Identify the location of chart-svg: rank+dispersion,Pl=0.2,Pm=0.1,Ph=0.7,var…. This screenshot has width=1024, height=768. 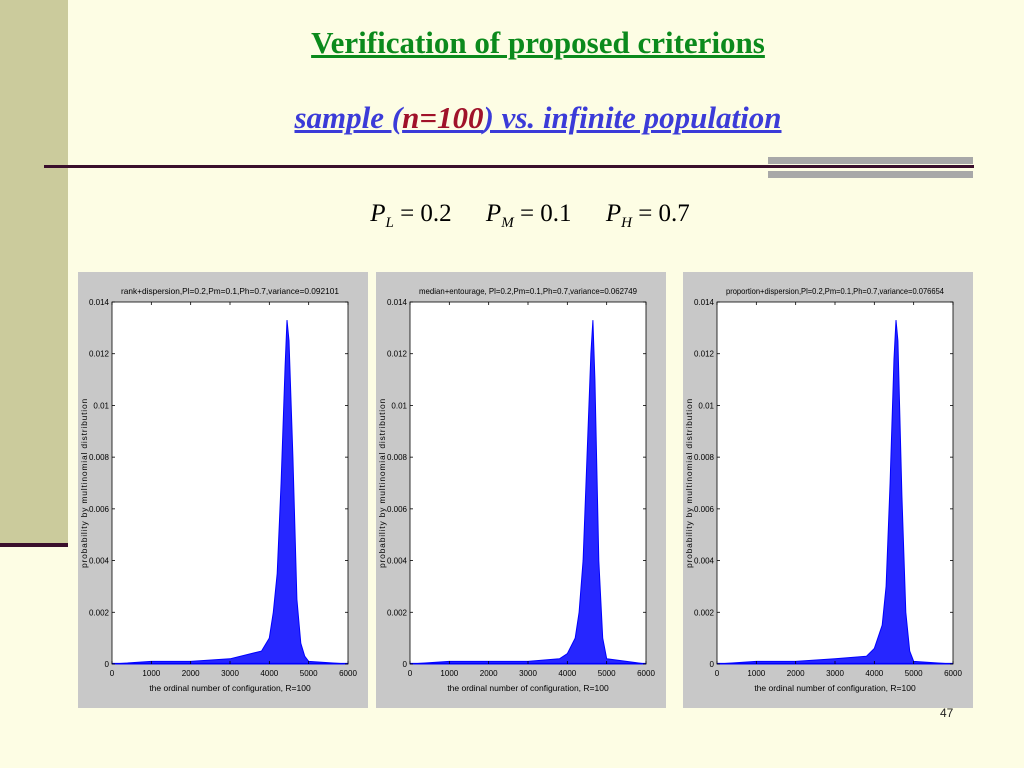
(218, 489).